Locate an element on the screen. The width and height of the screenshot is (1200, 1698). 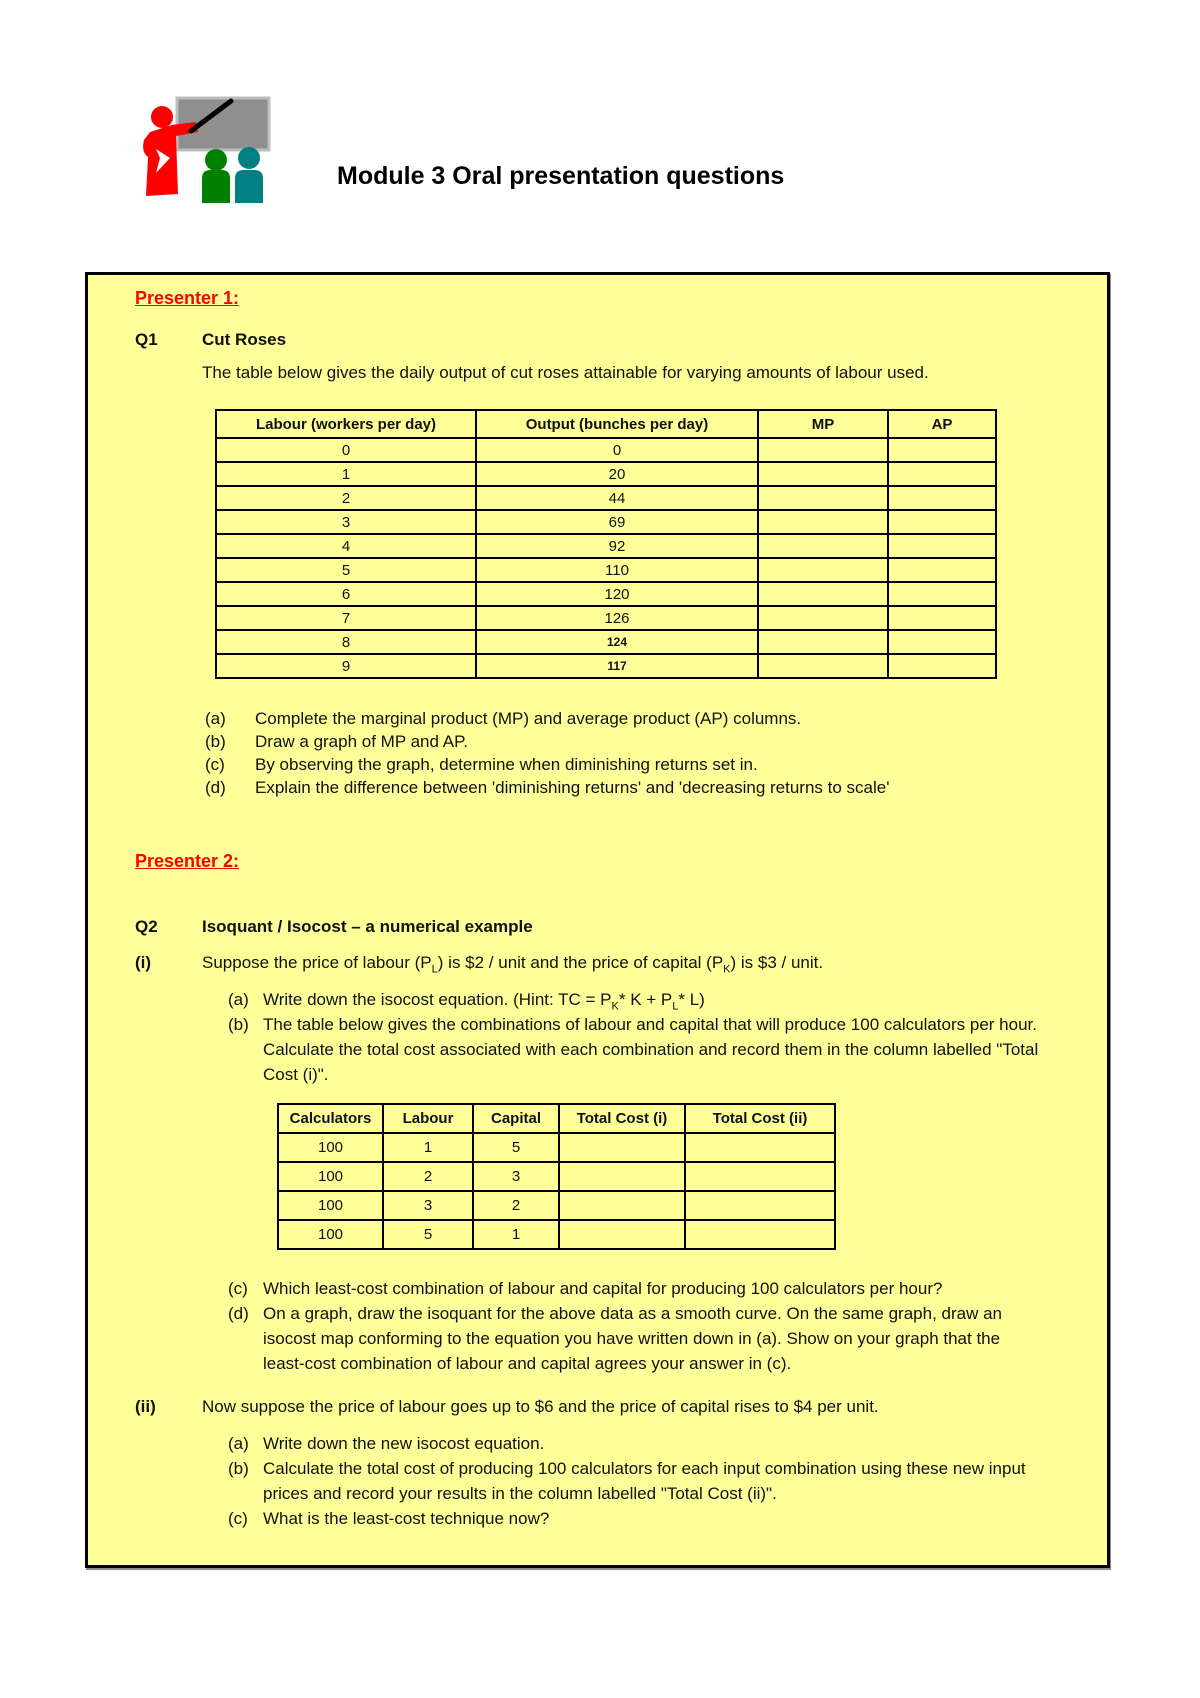
table-row: 7 126 is located at coordinates (606, 618).